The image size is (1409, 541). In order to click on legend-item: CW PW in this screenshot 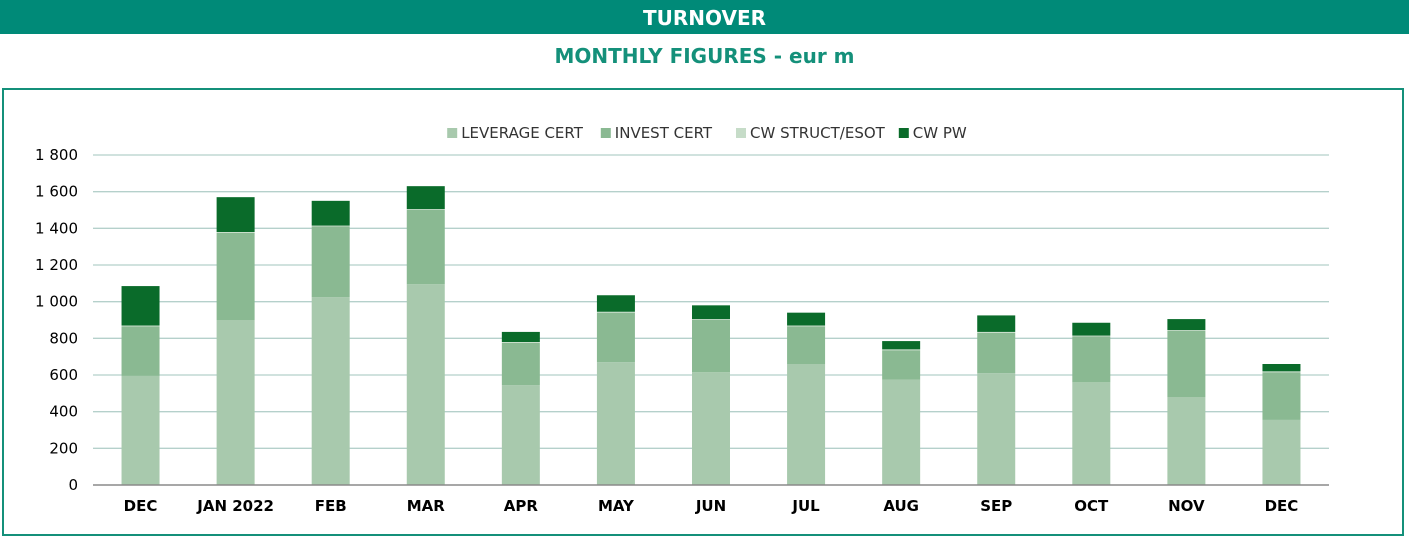, I will do `click(932, 133)`.